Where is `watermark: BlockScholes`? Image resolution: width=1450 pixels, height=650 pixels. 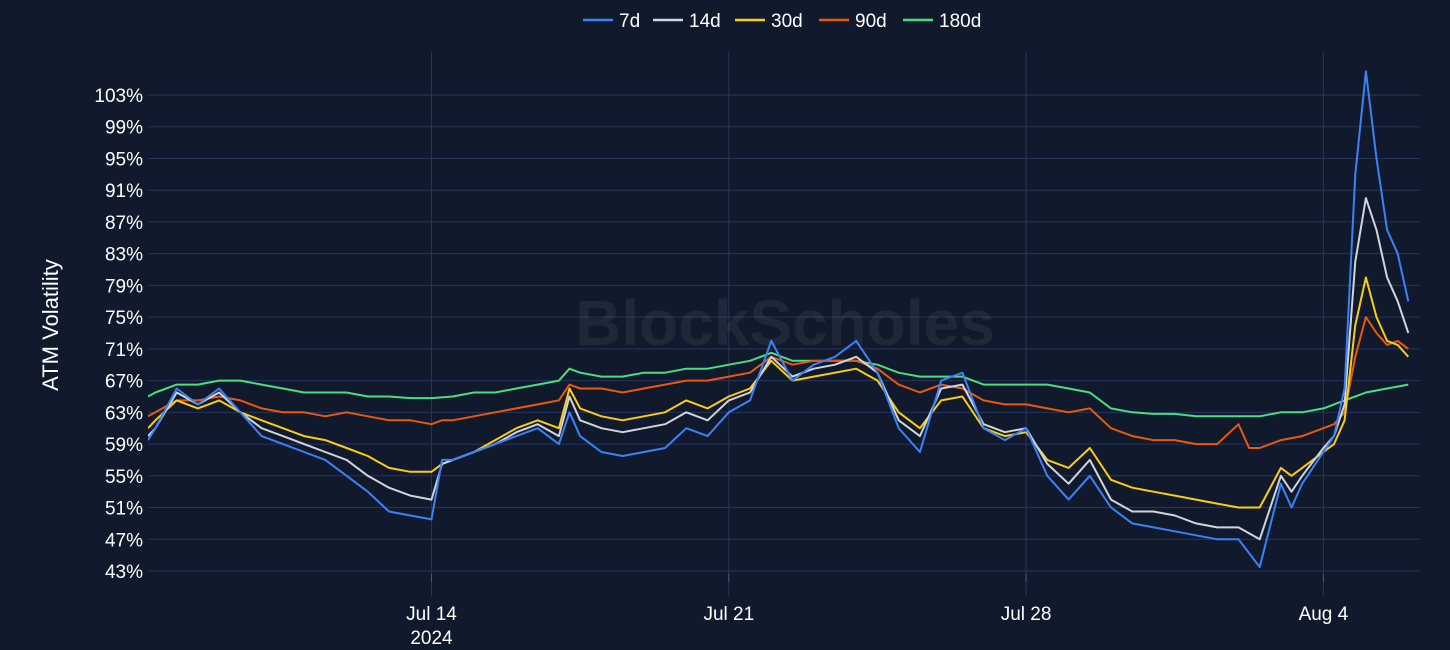
watermark: BlockScholes is located at coordinates (785, 323).